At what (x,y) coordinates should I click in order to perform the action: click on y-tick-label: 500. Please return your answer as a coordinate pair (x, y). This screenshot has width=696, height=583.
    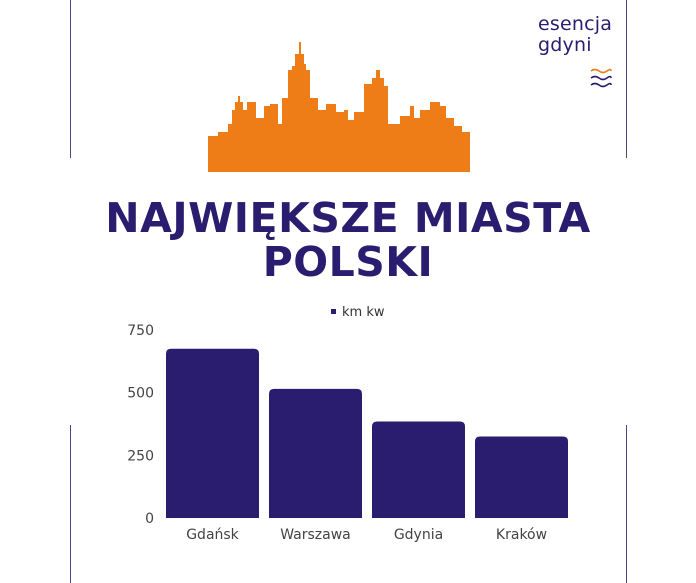
    Looking at the image, I should click on (140, 394).